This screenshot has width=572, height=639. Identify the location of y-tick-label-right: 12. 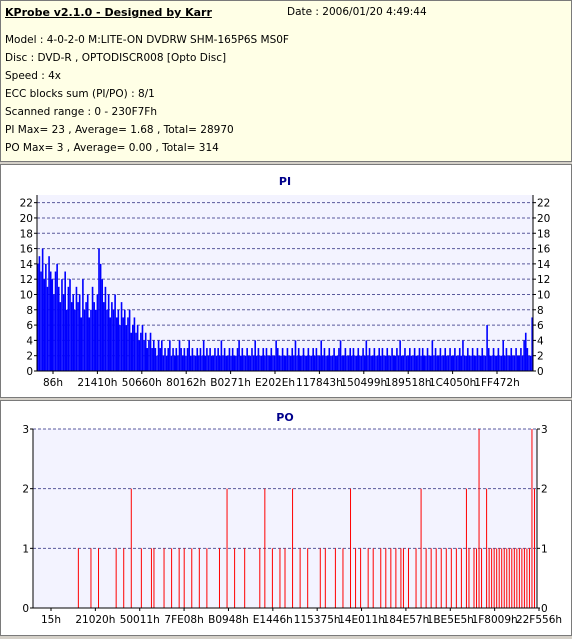
(543, 280).